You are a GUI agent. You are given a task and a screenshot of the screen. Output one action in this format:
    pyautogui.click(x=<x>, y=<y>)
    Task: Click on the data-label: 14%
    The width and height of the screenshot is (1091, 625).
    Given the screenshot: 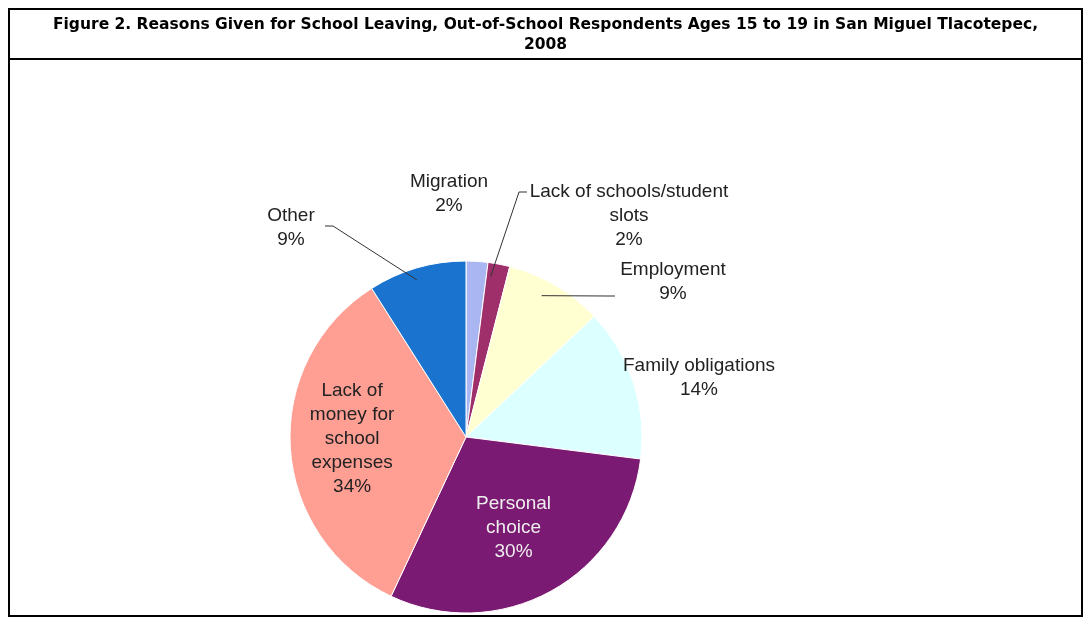 What is the action you would take?
    pyautogui.click(x=699, y=389)
    